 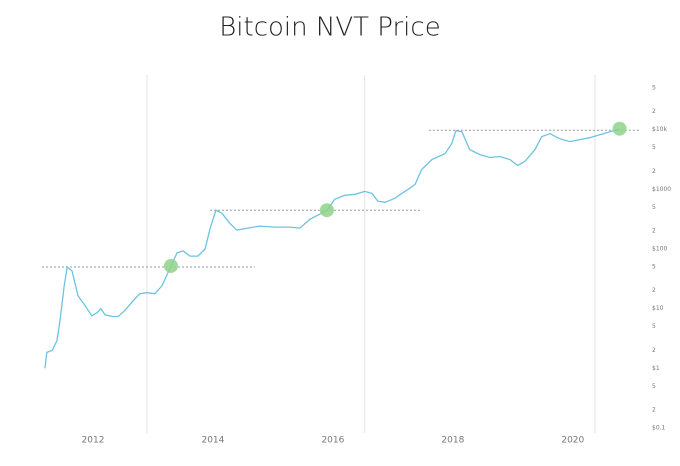 What do you see at coordinates (452, 441) in the screenshot?
I see `x-tick-label: 2018` at bounding box center [452, 441].